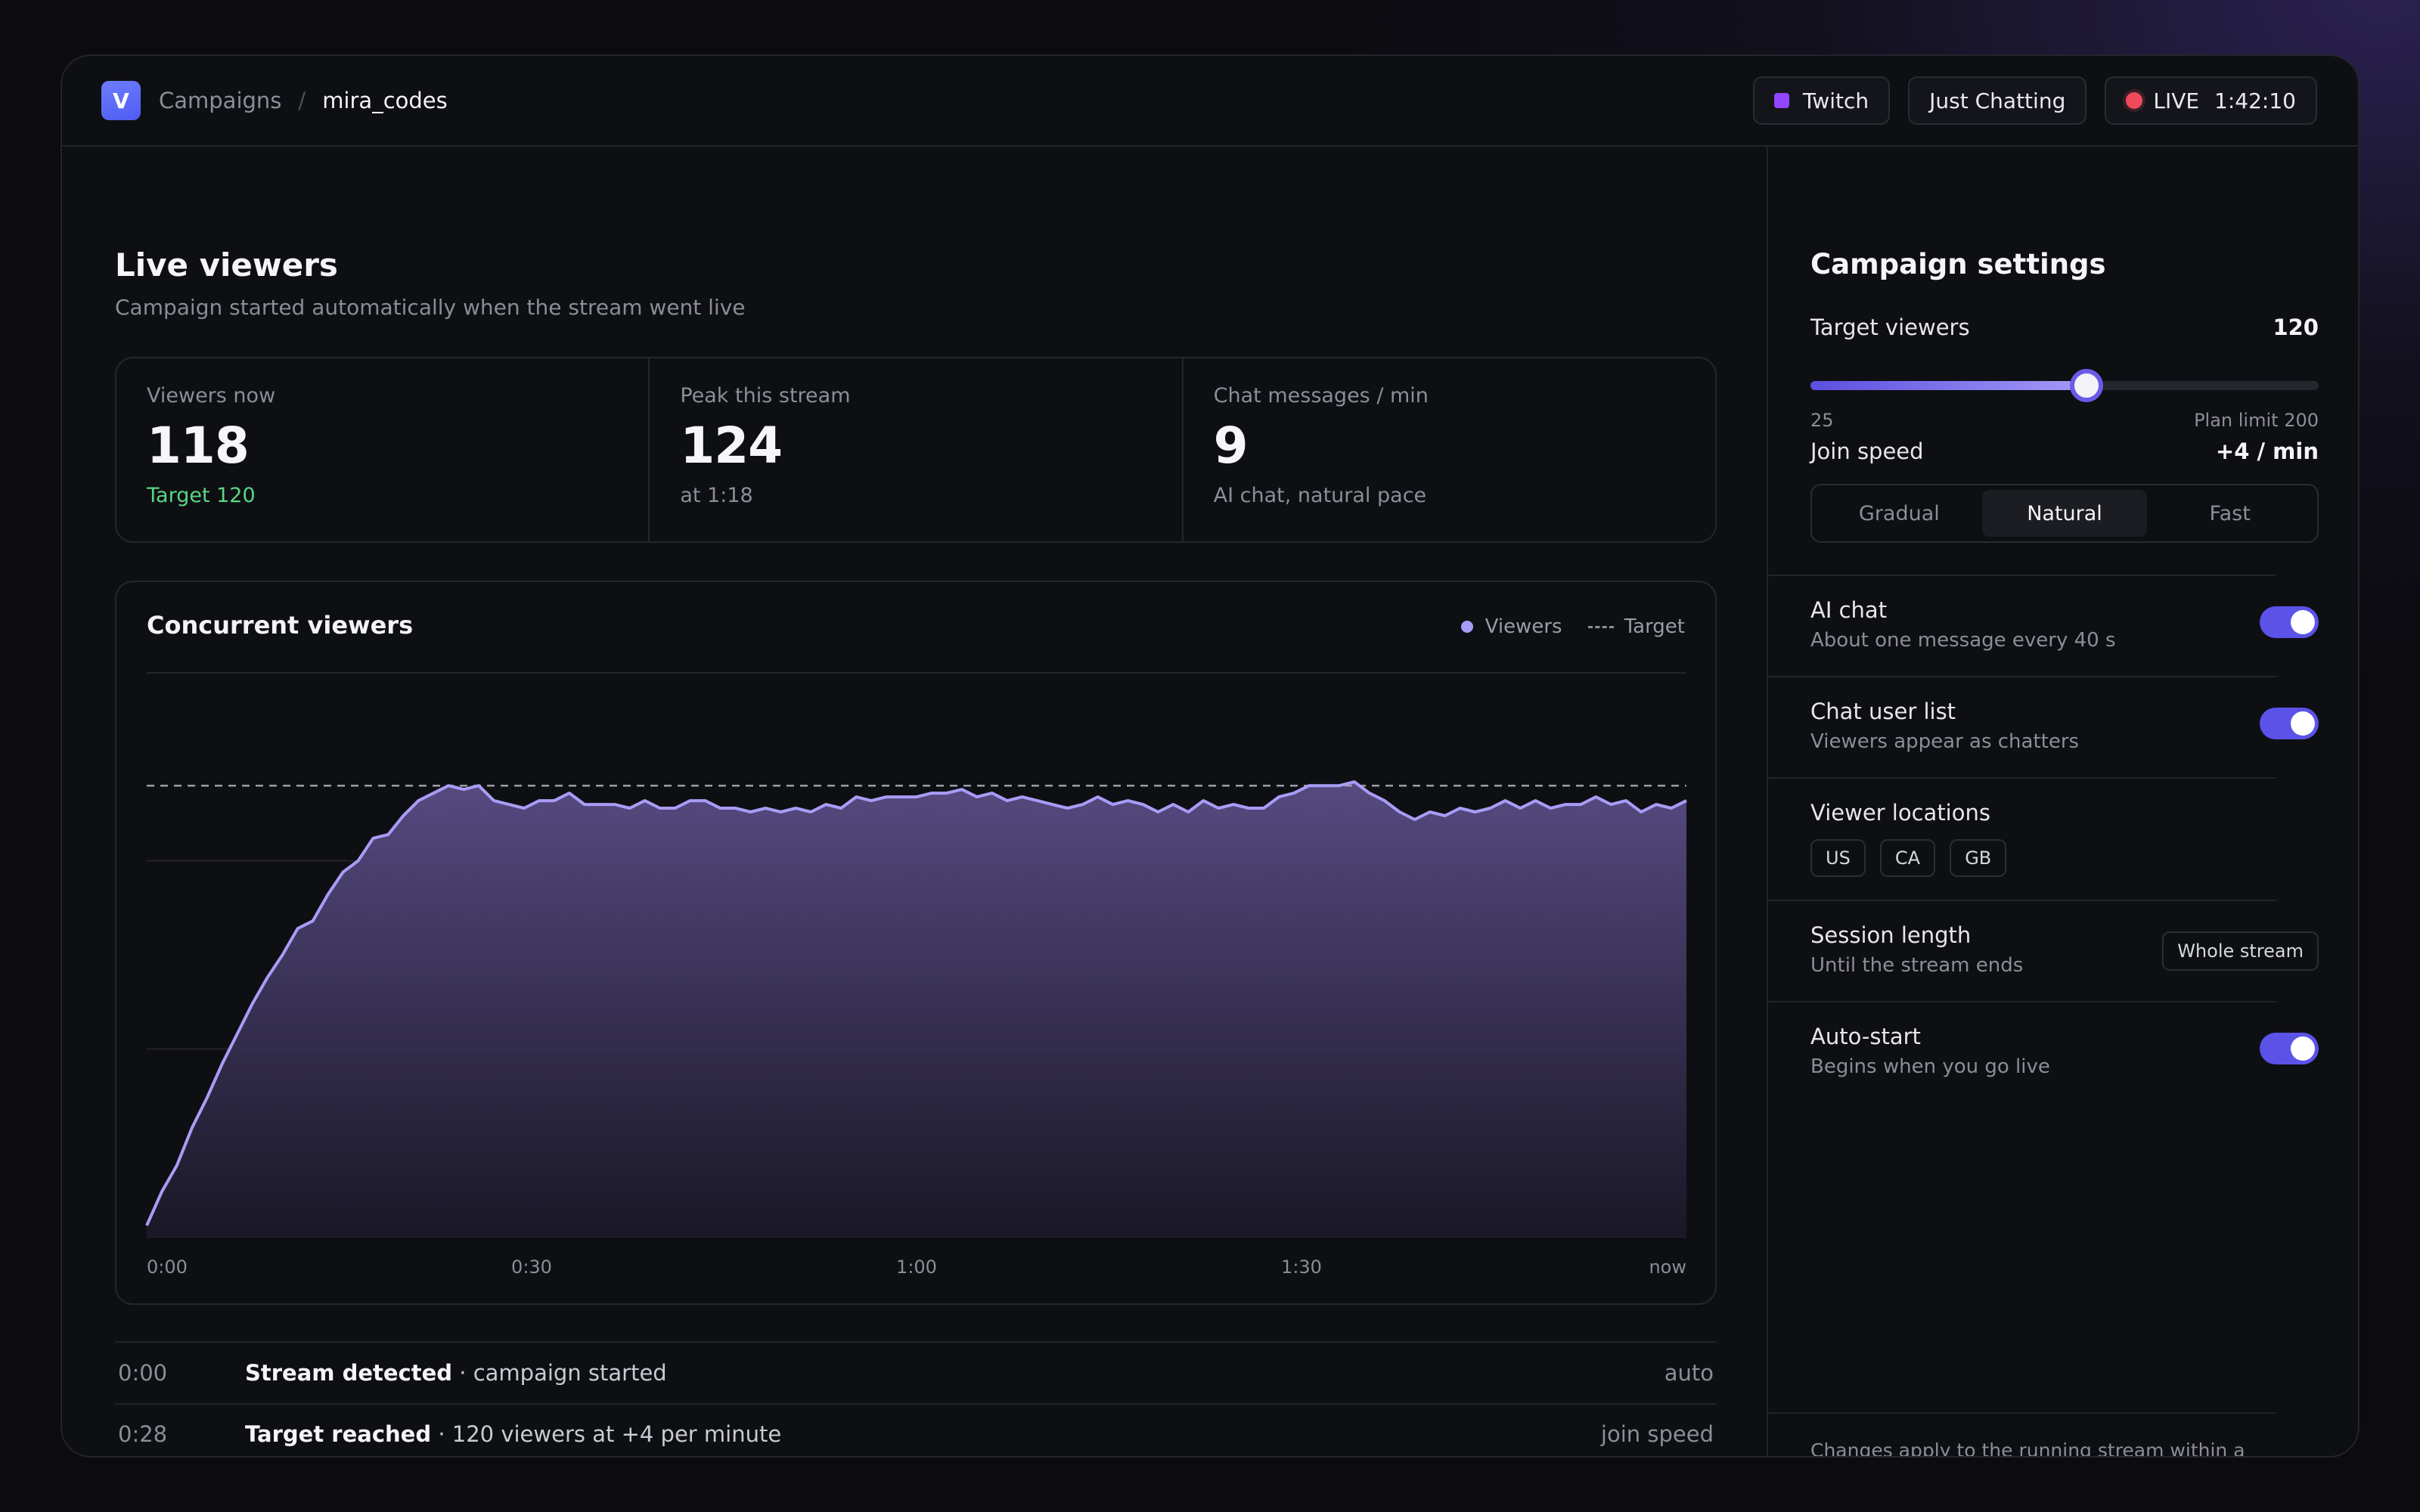 The height and width of the screenshot is (1512, 2420). Describe the element at coordinates (531, 1267) in the screenshot. I see `x-tick-label: 0:30` at that location.